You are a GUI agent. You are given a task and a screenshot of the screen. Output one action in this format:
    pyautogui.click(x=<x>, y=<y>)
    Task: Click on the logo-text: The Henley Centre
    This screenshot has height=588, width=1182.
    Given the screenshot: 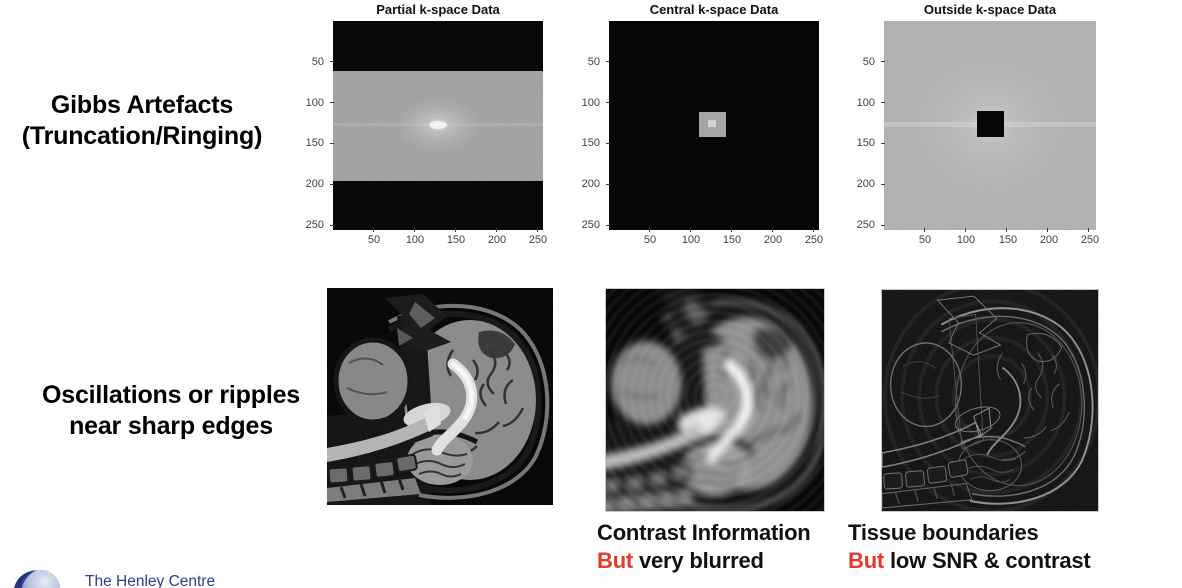 What is the action you would take?
    pyautogui.click(x=150, y=580)
    